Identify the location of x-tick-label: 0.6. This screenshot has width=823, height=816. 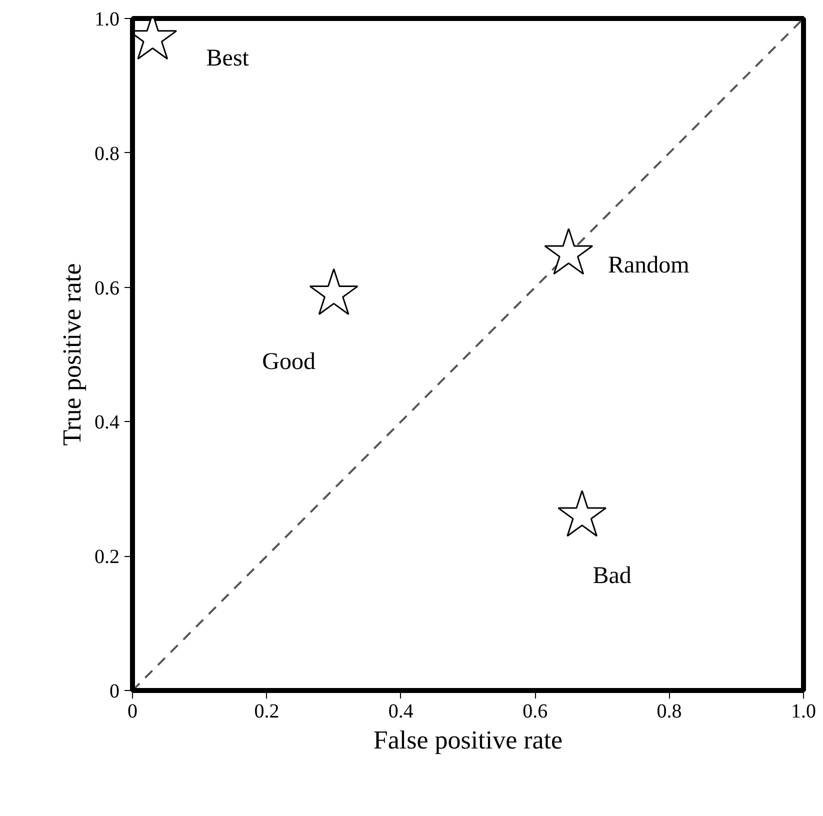
(535, 711).